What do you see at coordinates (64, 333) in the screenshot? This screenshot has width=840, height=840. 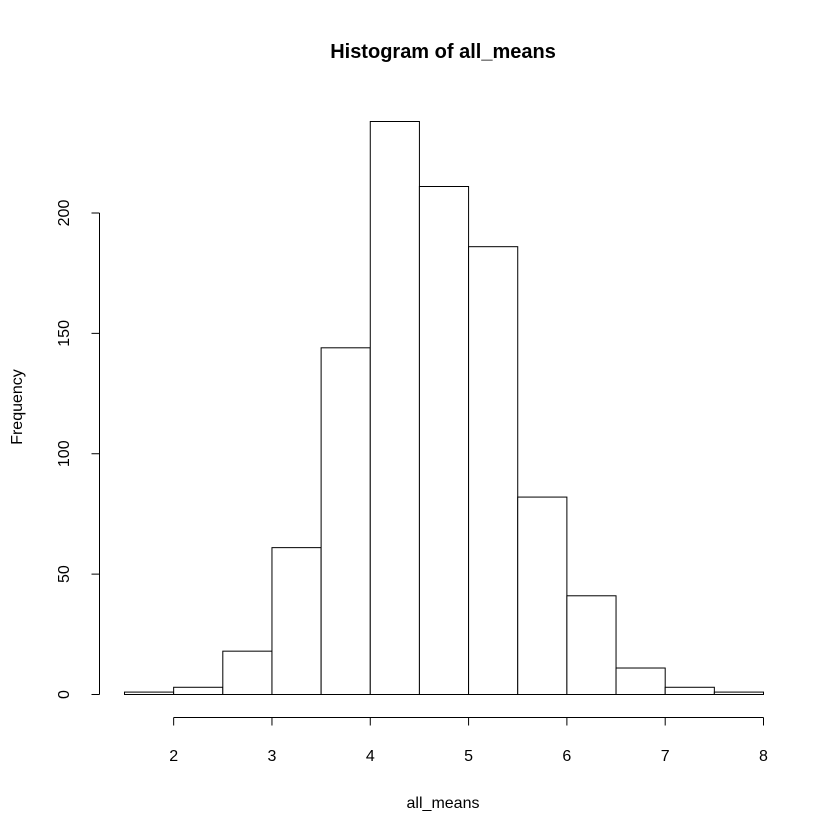 I see `y-tick-label-150: 150` at bounding box center [64, 333].